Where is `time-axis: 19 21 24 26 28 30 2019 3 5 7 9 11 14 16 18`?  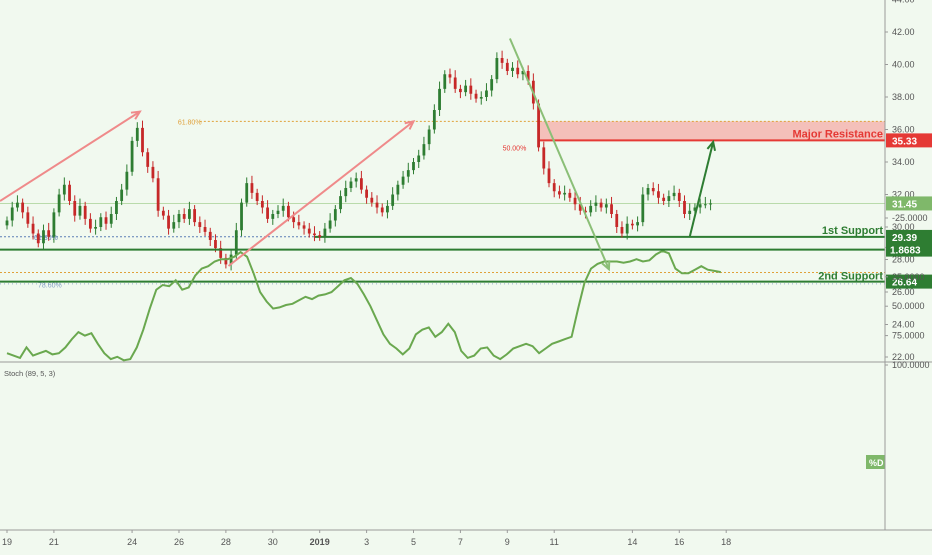
time-axis: 19 21 24 26 28 30 2019 3 5 7 9 11 14 16 18 is located at coordinates (366, 538).